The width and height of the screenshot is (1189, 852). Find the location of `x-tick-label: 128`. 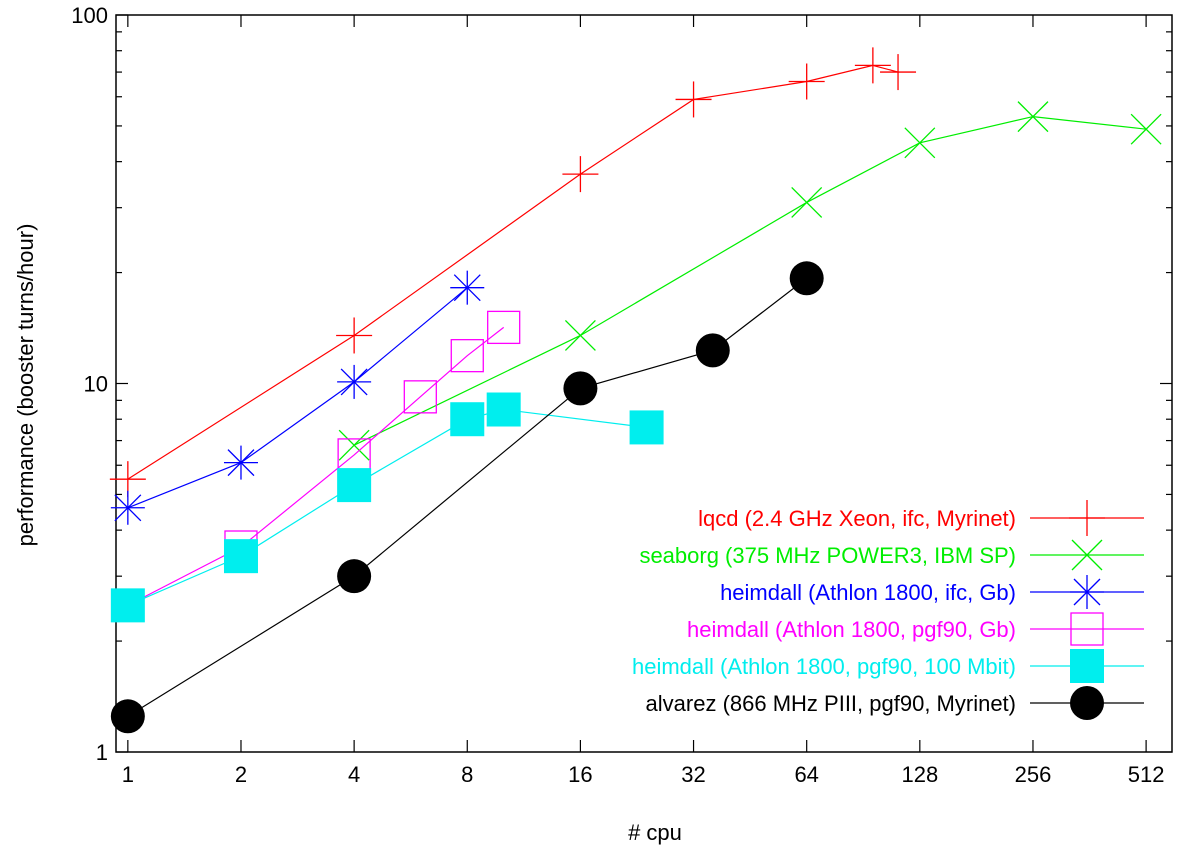

x-tick-label: 128 is located at coordinates (919, 774).